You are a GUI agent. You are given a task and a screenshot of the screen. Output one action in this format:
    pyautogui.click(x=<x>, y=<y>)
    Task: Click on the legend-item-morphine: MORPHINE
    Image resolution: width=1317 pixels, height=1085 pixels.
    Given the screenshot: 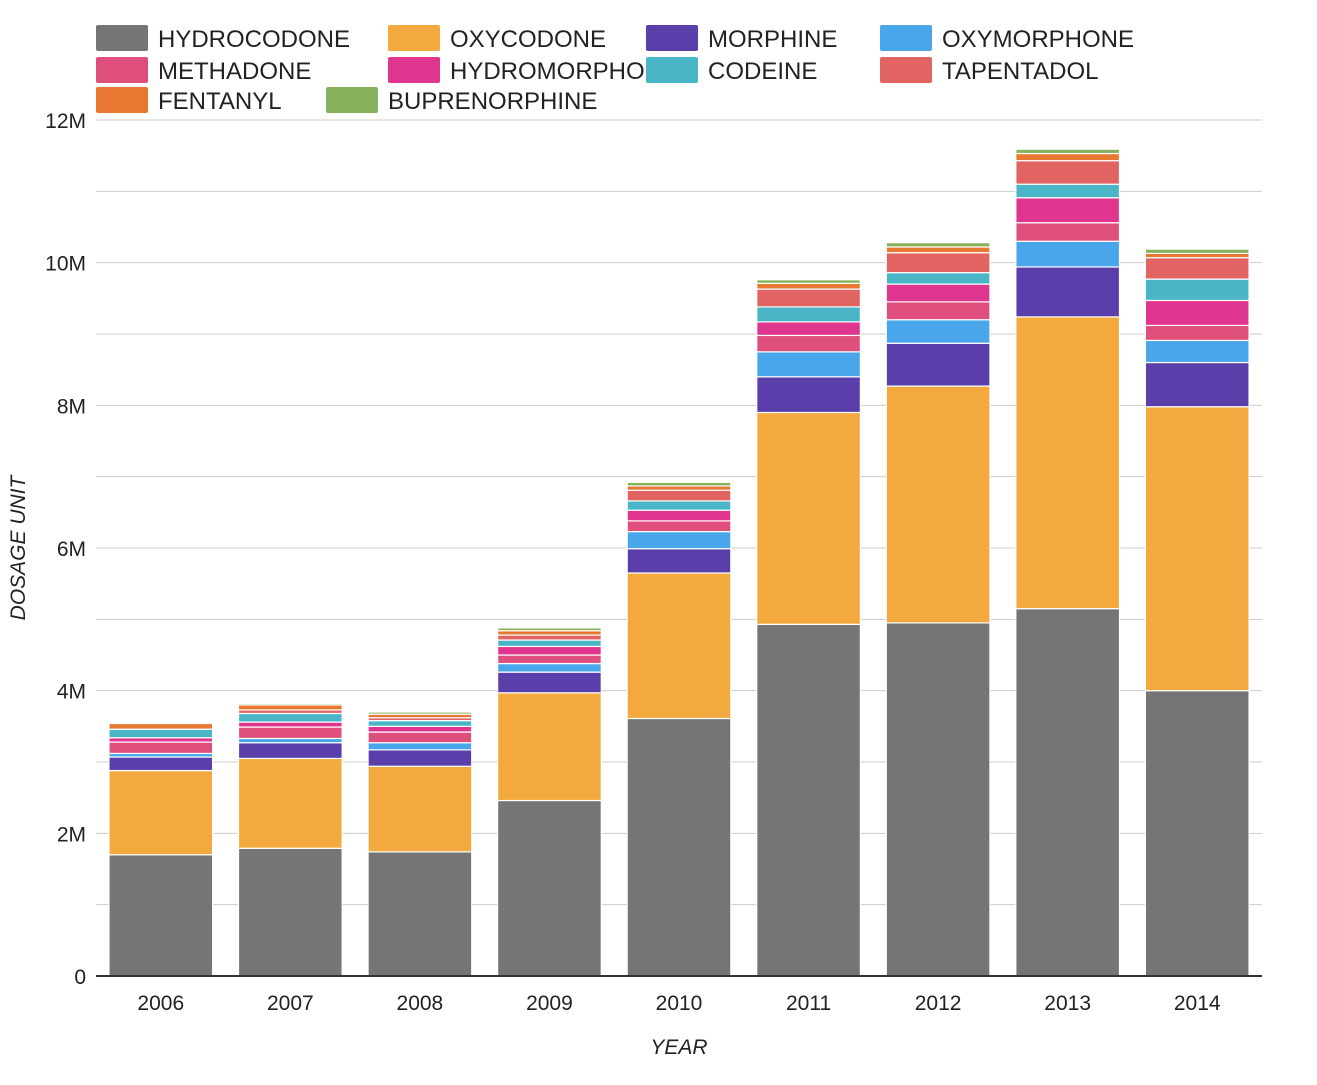 What is the action you would take?
    pyautogui.click(x=741, y=39)
    